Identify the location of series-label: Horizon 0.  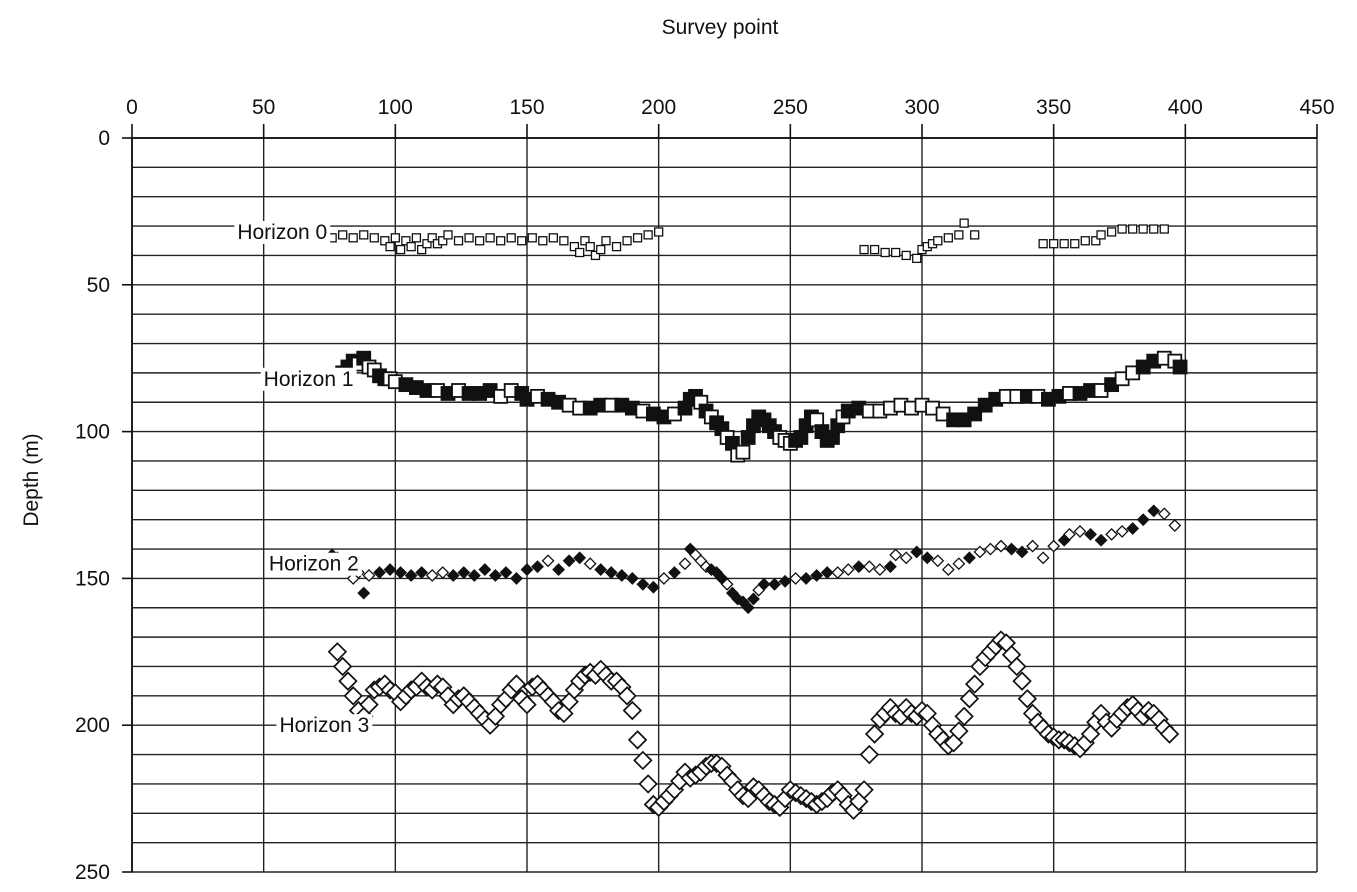
(282, 232).